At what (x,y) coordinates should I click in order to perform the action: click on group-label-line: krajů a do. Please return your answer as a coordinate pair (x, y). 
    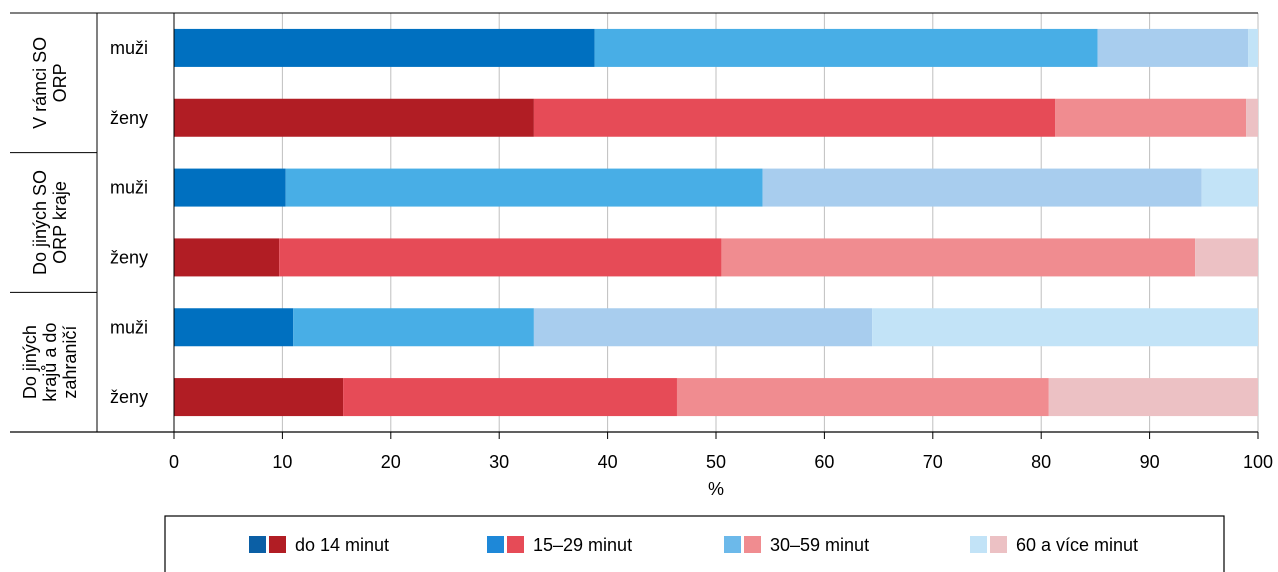
    Looking at the image, I should click on (50, 362).